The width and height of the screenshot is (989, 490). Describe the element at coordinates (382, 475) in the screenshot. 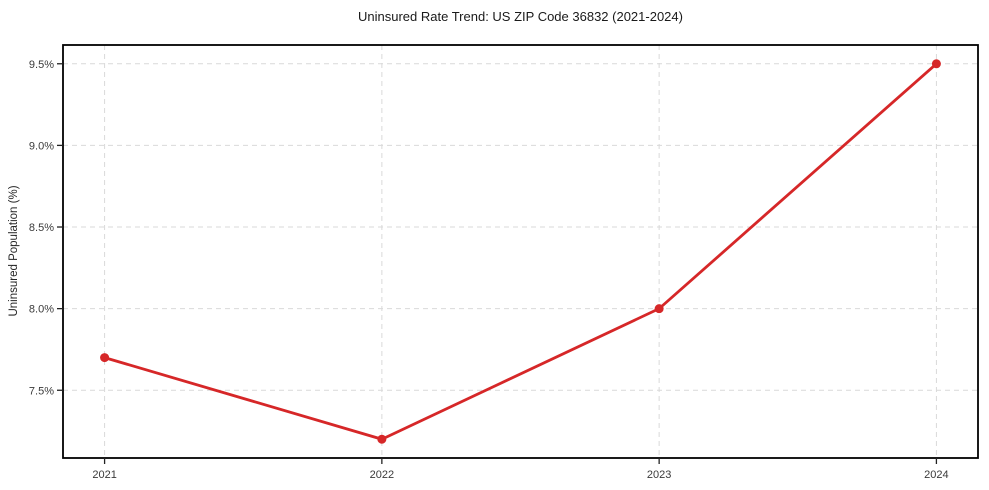

I see `x-tick-label: 2022` at that location.